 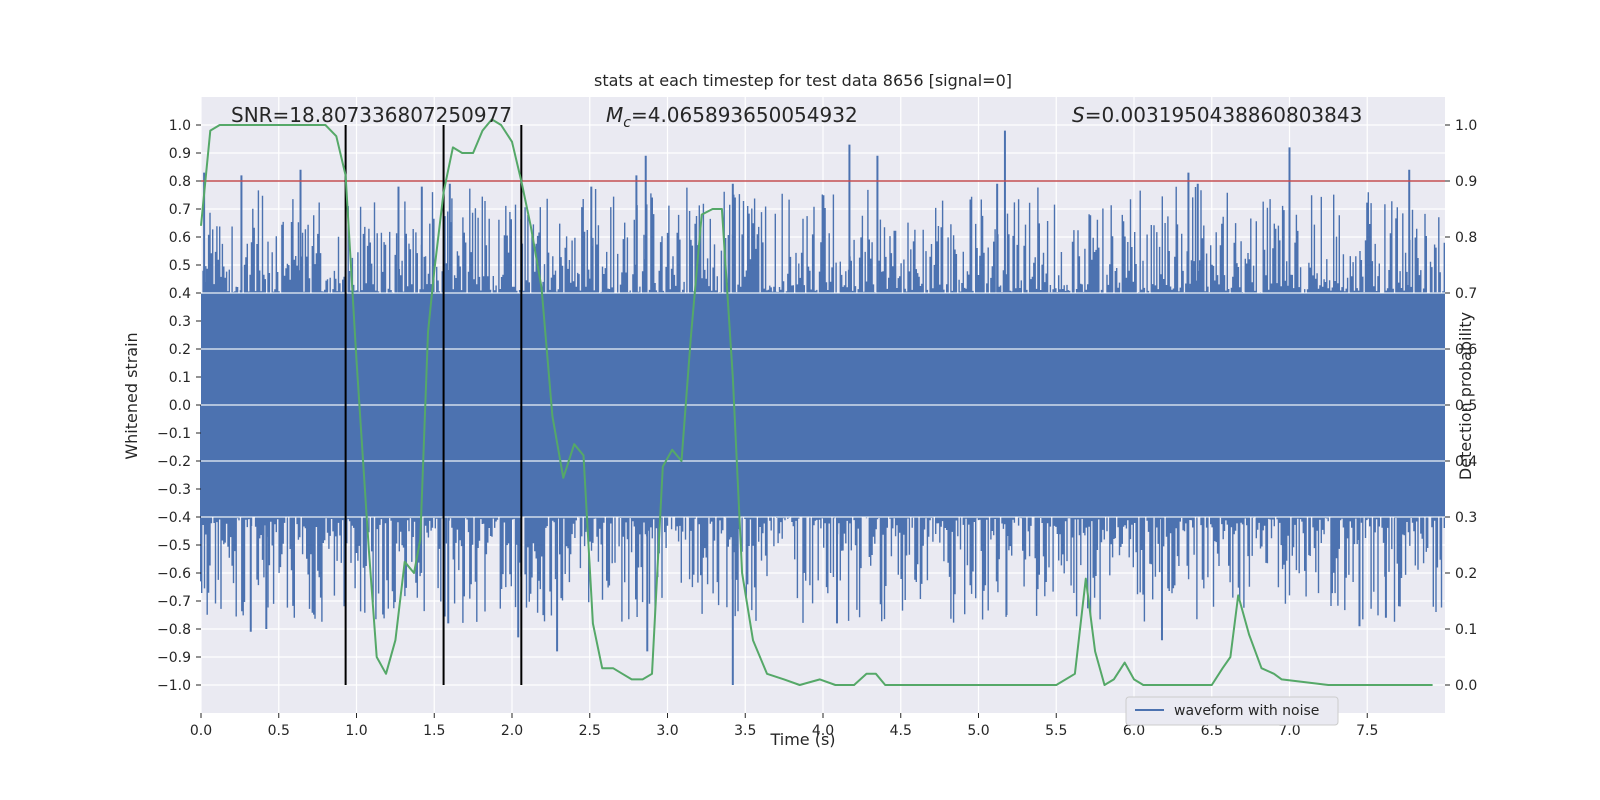 What do you see at coordinates (174, 434) in the screenshot?
I see `y-left-tick-label: −0.1` at bounding box center [174, 434].